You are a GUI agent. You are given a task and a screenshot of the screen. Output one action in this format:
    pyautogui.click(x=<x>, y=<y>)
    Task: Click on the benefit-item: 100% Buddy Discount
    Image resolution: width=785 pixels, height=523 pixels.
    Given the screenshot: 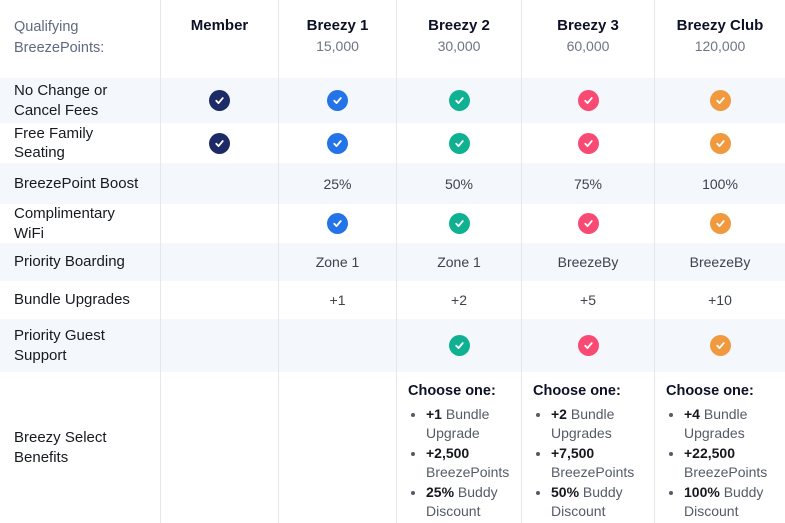 What is the action you would take?
    pyautogui.click(x=732, y=502)
    